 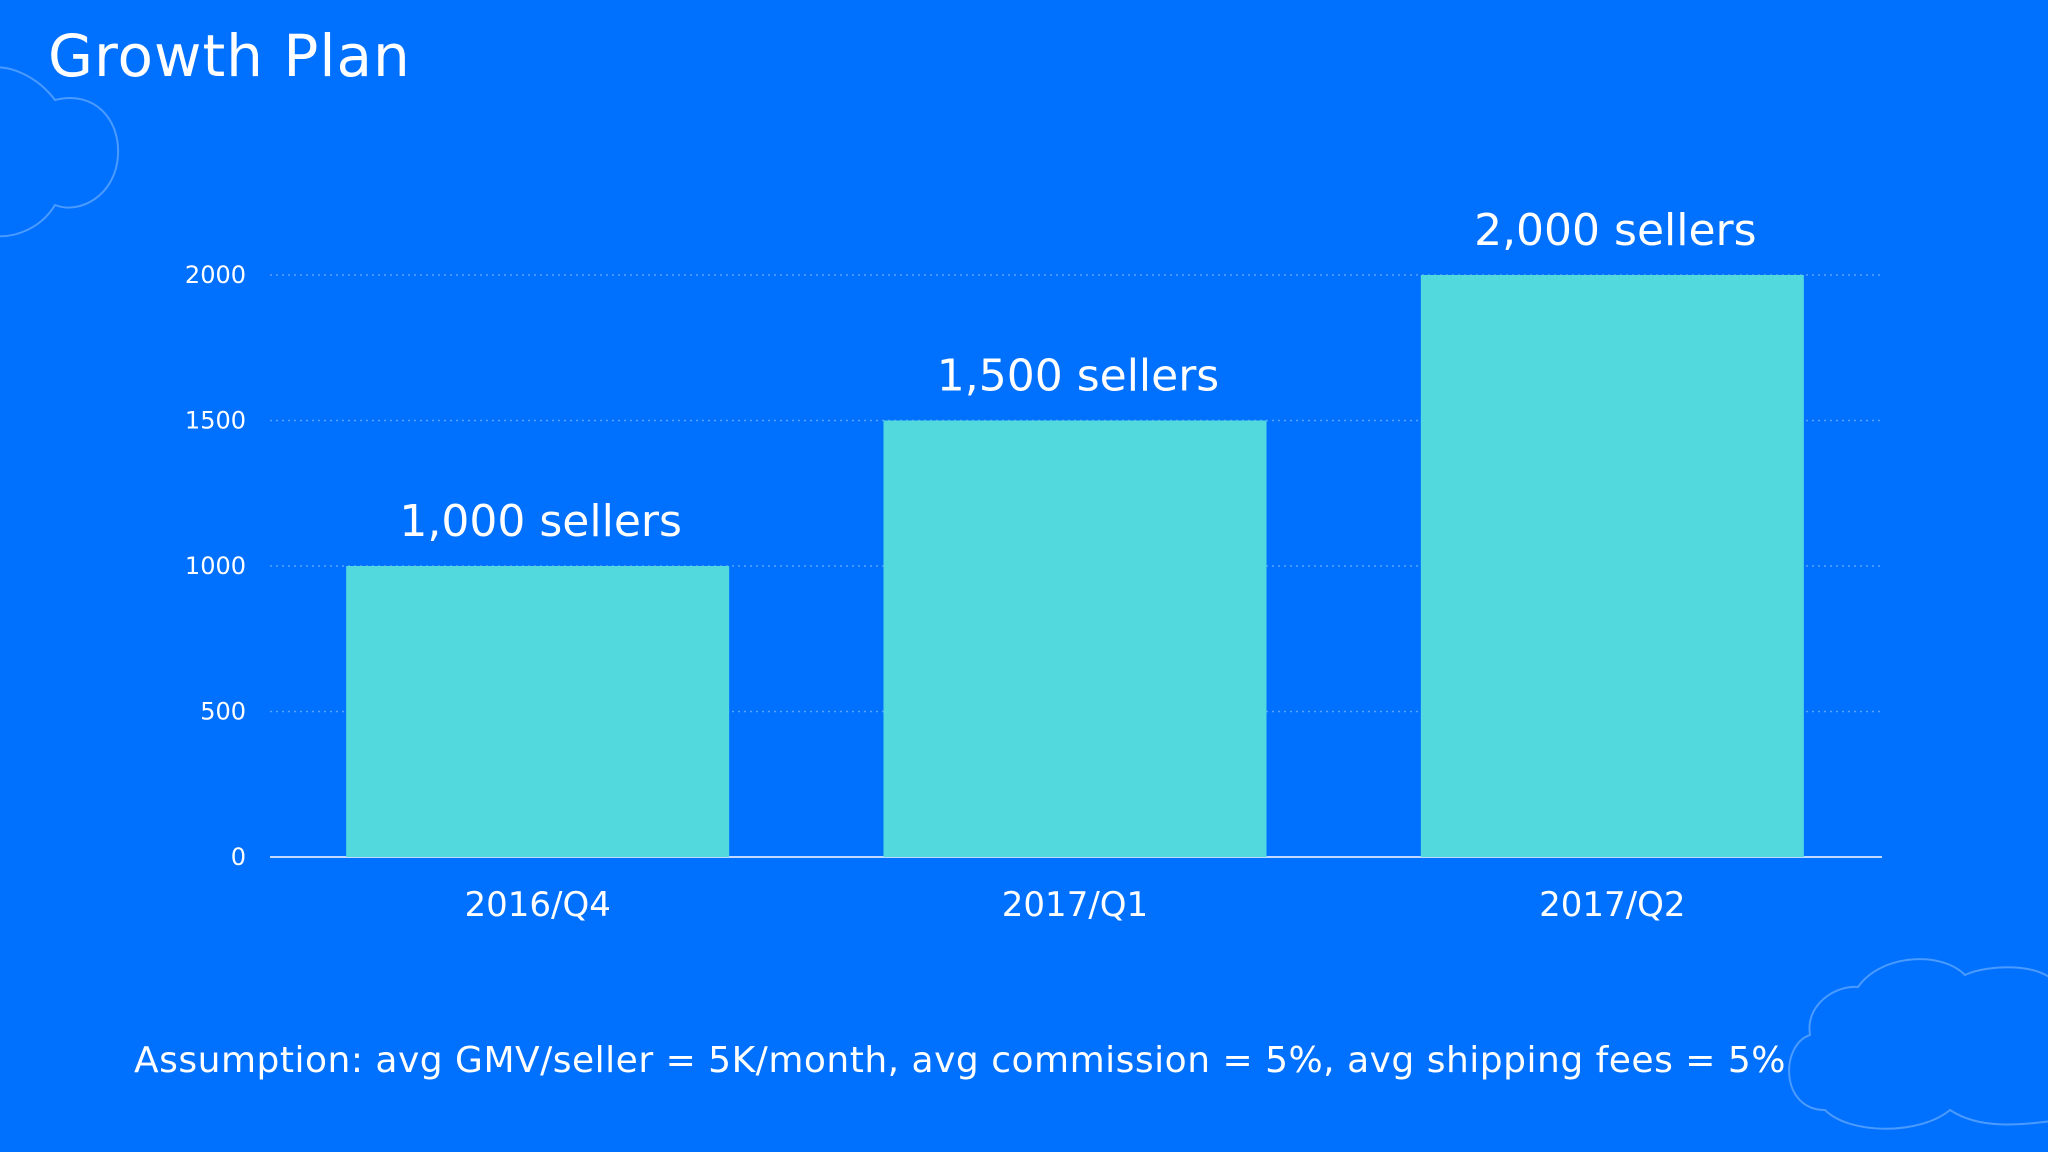 What do you see at coordinates (215, 275) in the screenshot?
I see `y-tick-label: 2000` at bounding box center [215, 275].